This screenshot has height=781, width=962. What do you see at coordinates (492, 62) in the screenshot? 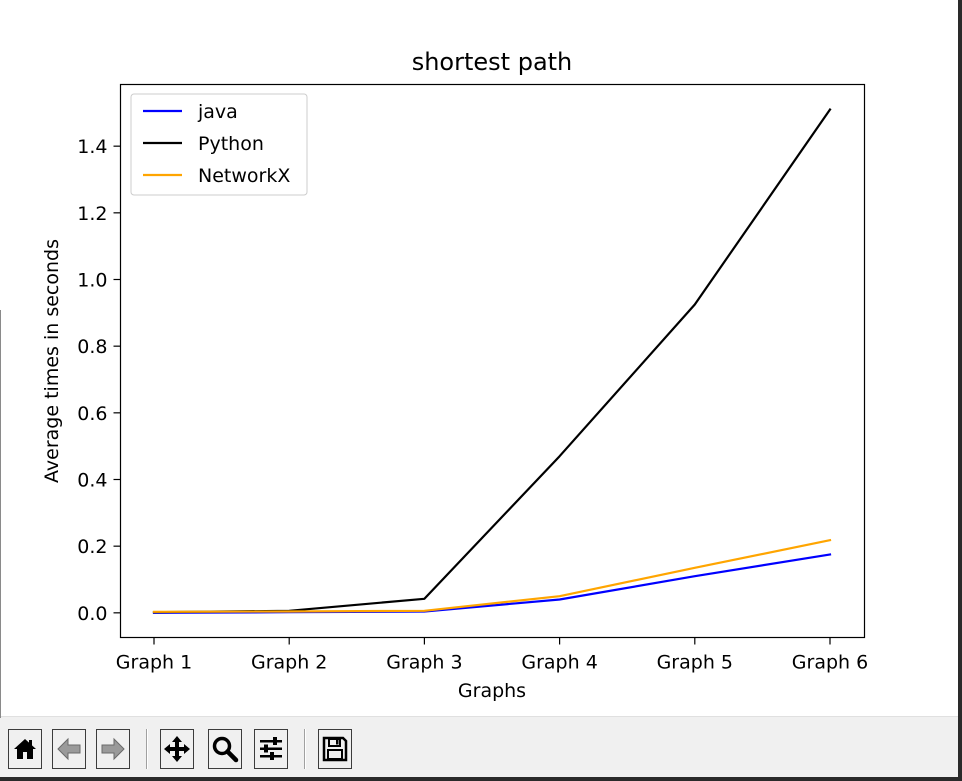
I see `chart-title: shortest path` at bounding box center [492, 62].